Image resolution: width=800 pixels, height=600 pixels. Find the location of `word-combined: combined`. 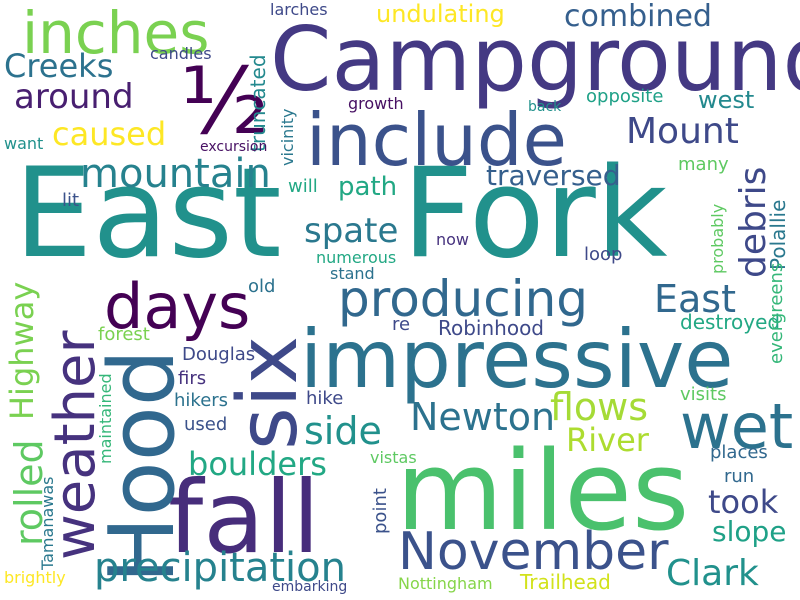

word-combined: combined is located at coordinates (638, 17).